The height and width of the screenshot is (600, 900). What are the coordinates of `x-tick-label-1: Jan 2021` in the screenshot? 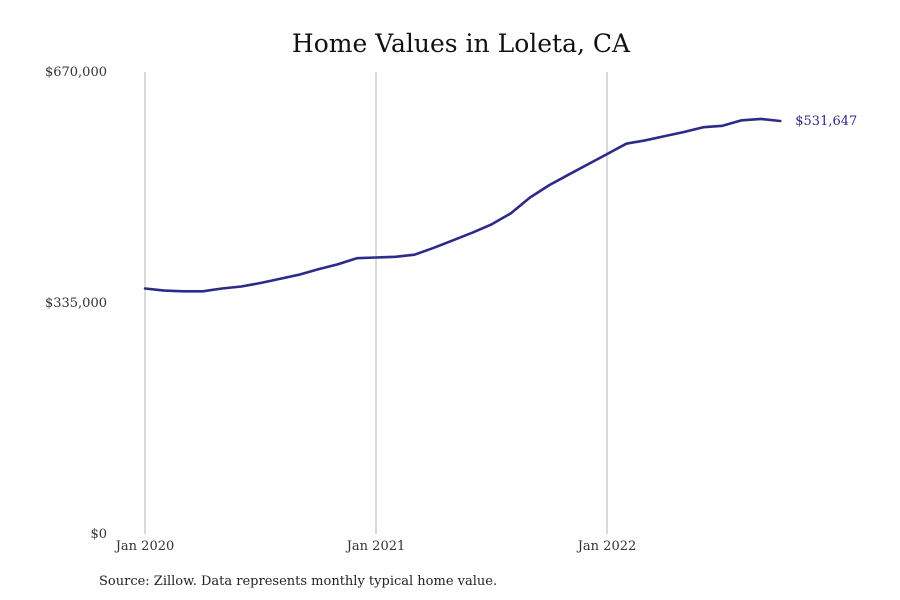 It's located at (375, 546).